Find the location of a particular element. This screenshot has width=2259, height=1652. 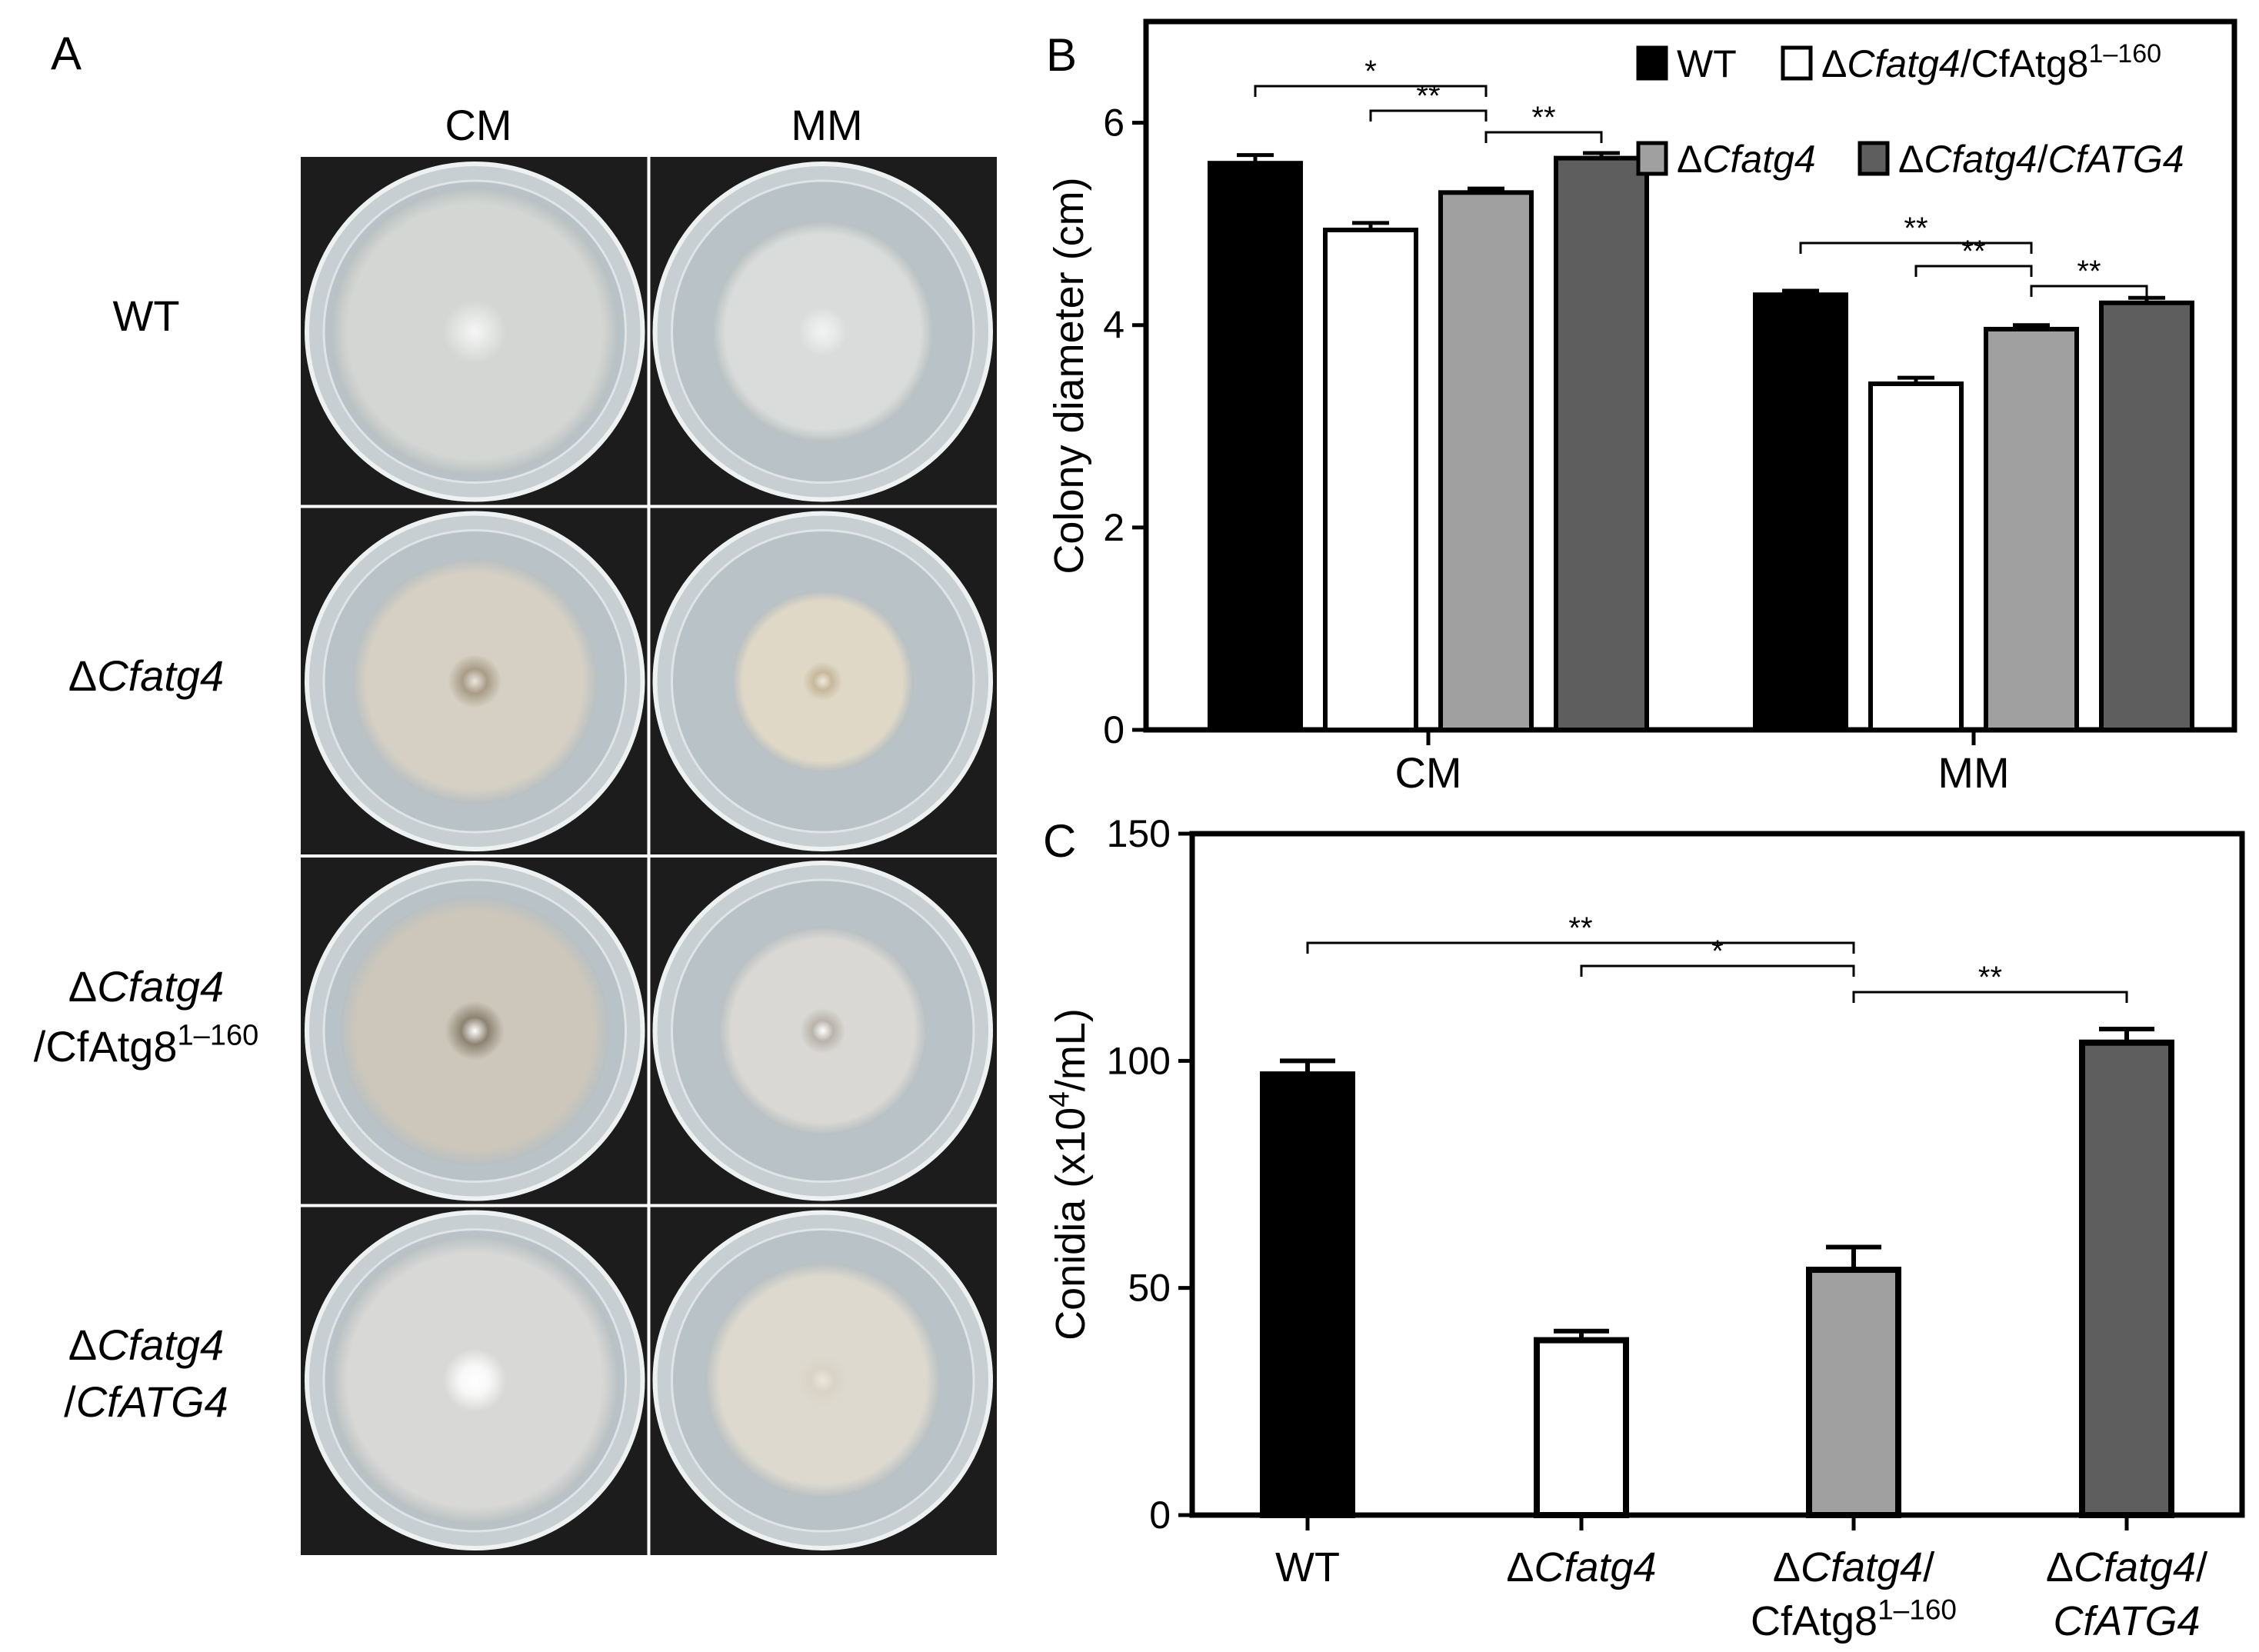

row-label-3-part: Cfatg4 is located at coordinates (160, 986).